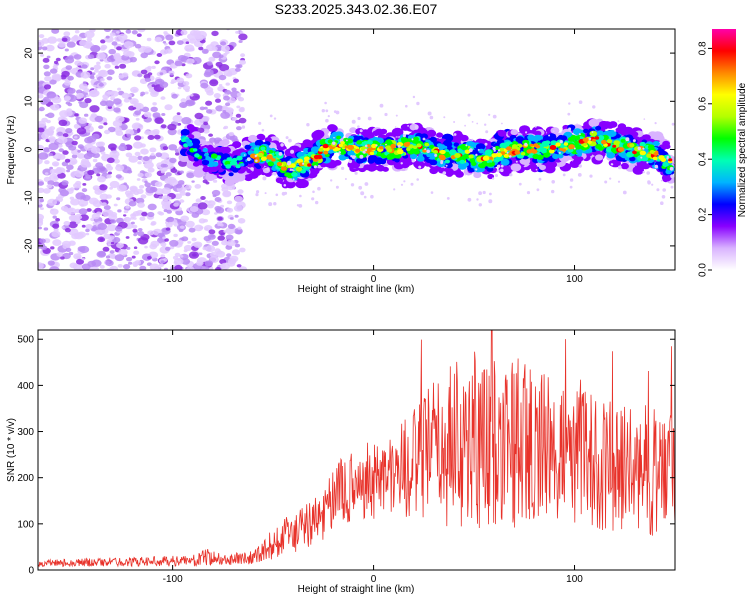 The width and height of the screenshot is (750, 600). Describe the element at coordinates (11, 450) in the screenshot. I see `snr-ylabel: SNR (10 * v/v)` at that location.